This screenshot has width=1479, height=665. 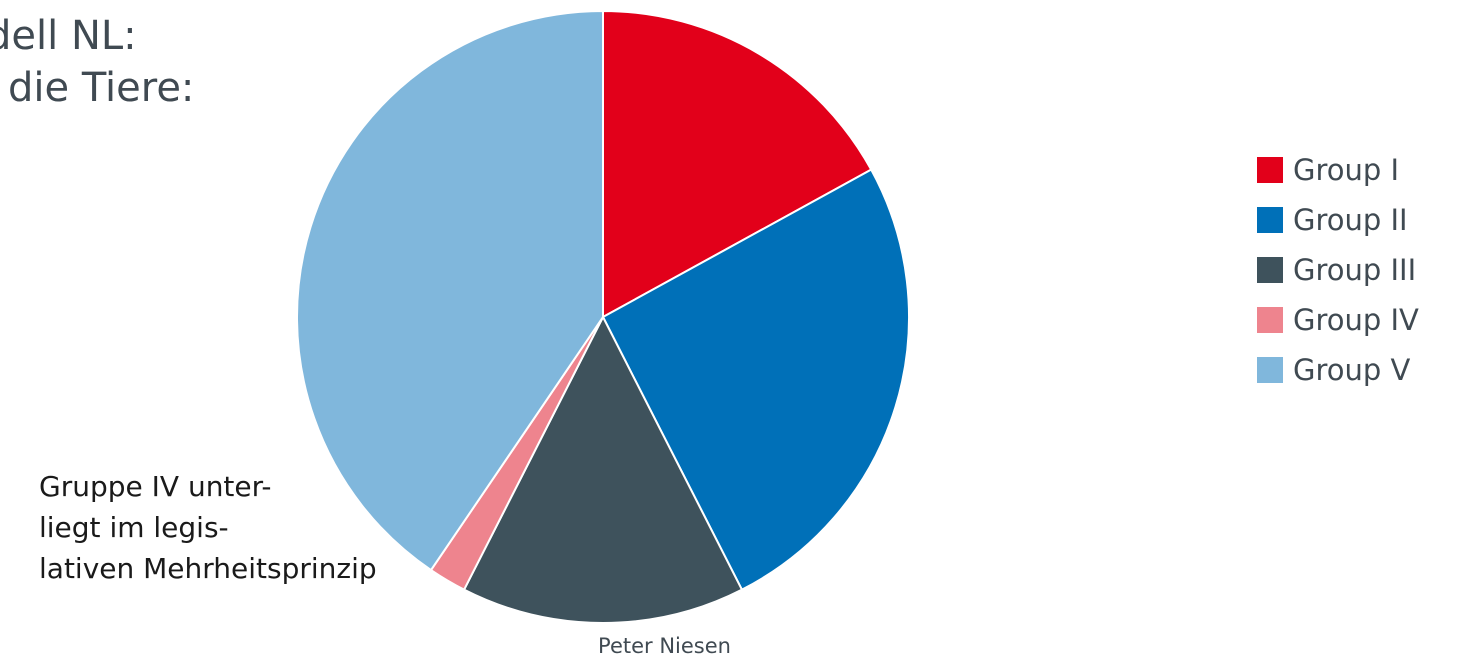 I want to click on annotation-line-2: liegt im legis-, so click(x=134, y=527).